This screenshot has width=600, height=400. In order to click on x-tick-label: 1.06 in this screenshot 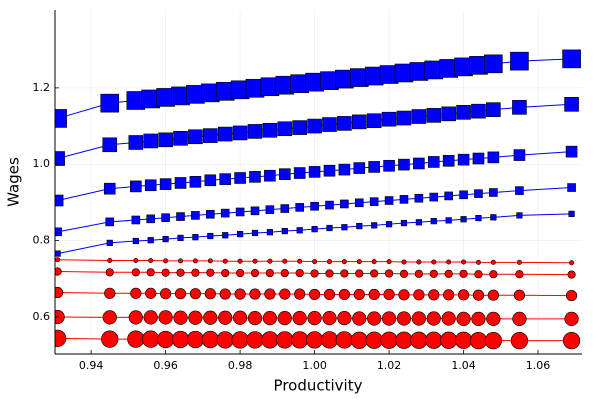, I will do `click(538, 365)`.